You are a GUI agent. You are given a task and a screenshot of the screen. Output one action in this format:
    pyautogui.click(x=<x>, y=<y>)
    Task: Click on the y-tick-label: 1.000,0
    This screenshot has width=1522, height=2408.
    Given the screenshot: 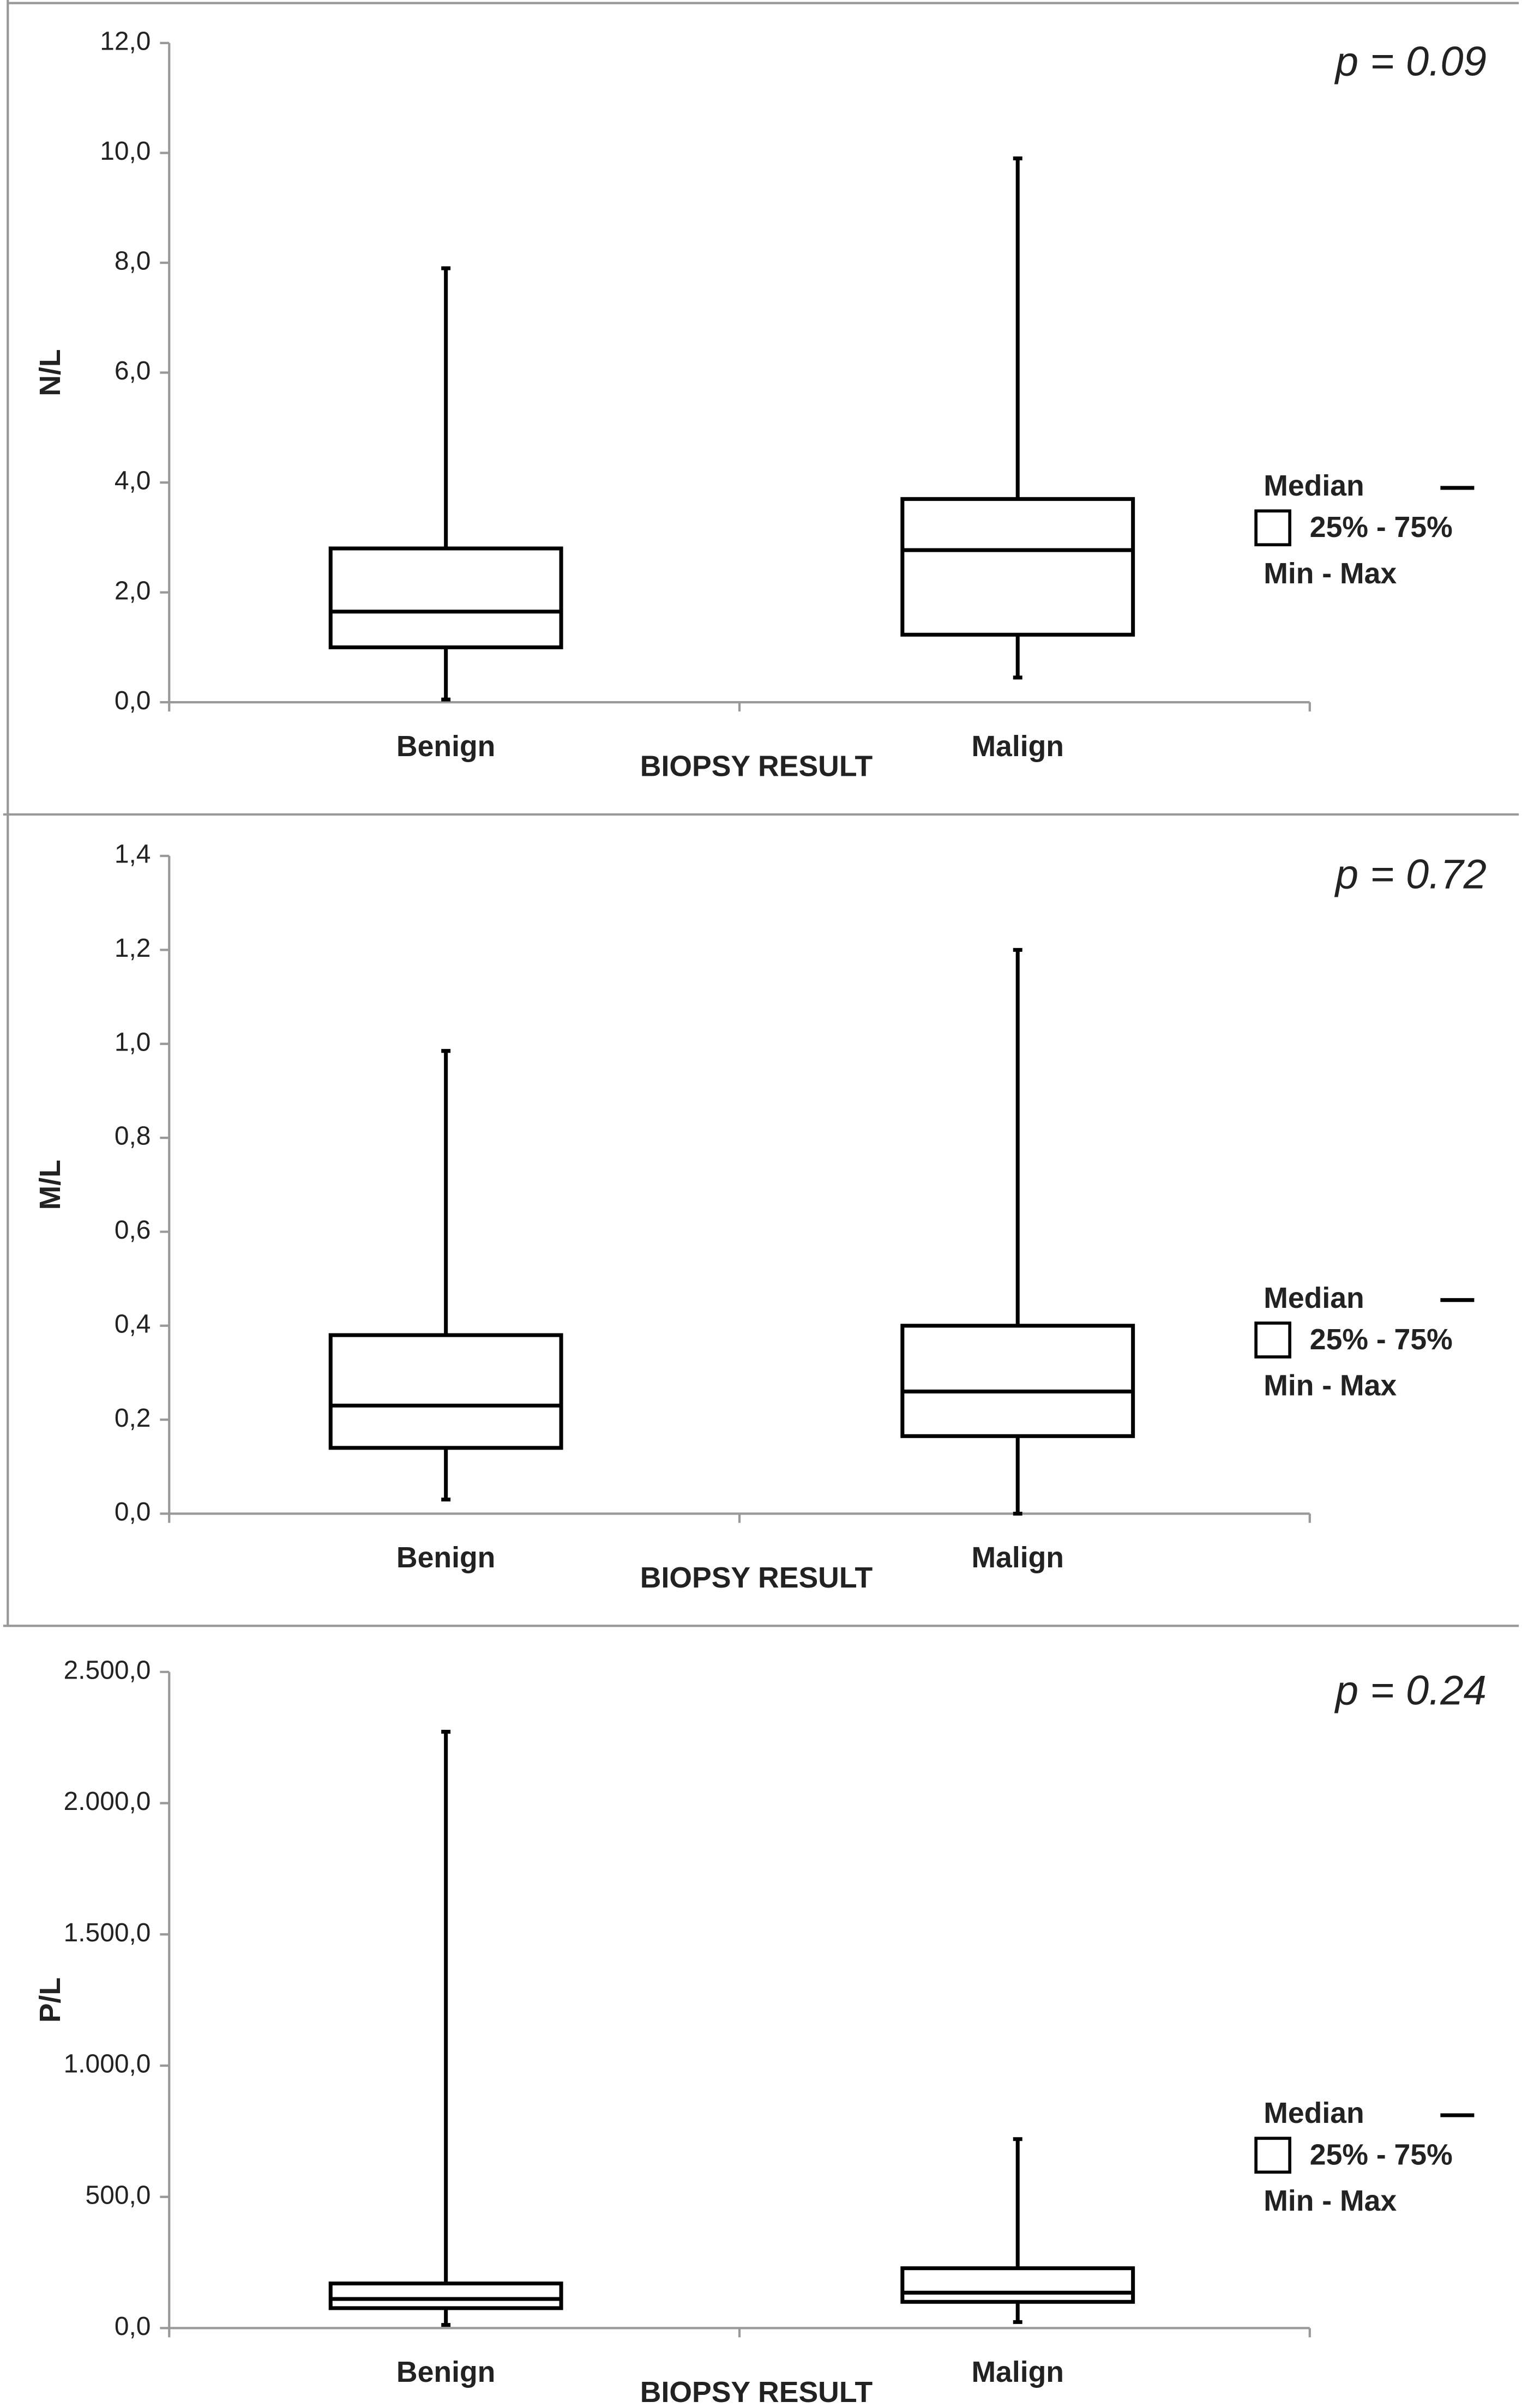 What is the action you would take?
    pyautogui.click(x=107, y=2064)
    